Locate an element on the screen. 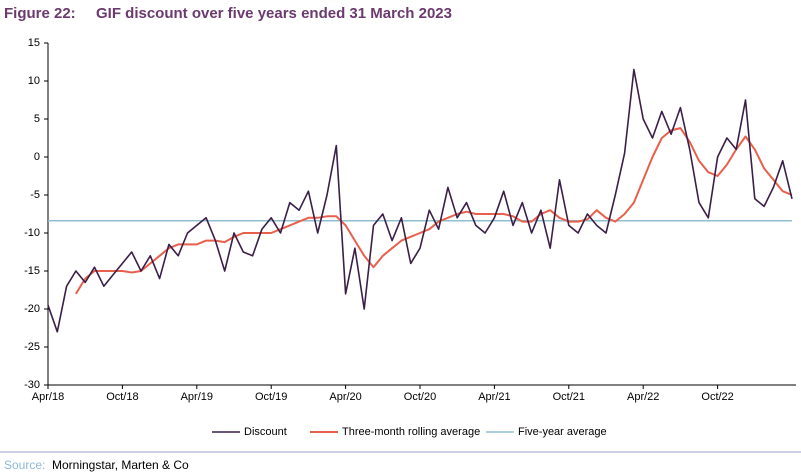 Image resolution: width=801 pixels, height=475 pixels. x-tick-label: Apr/19 is located at coordinates (197, 397).